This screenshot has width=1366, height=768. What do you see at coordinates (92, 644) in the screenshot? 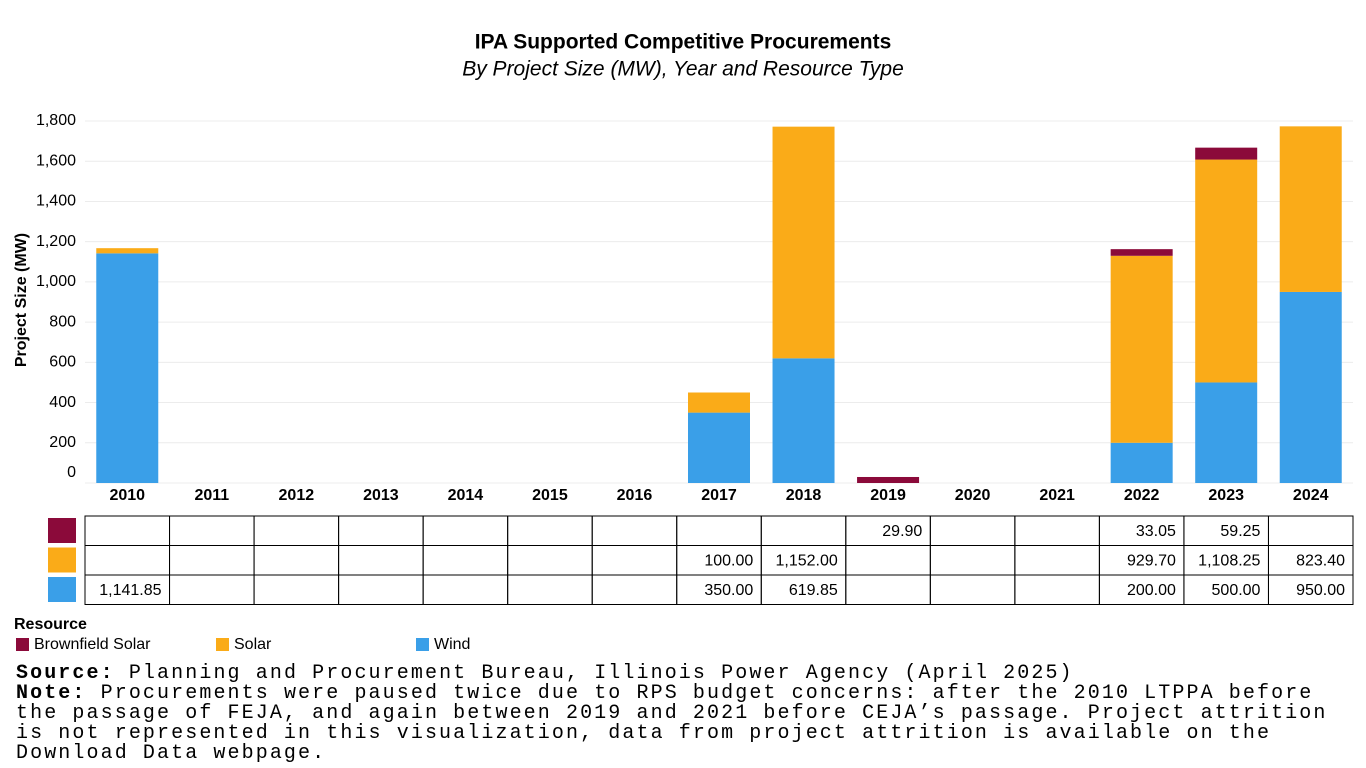
I see `legend-label: Brownfield Solar` at bounding box center [92, 644].